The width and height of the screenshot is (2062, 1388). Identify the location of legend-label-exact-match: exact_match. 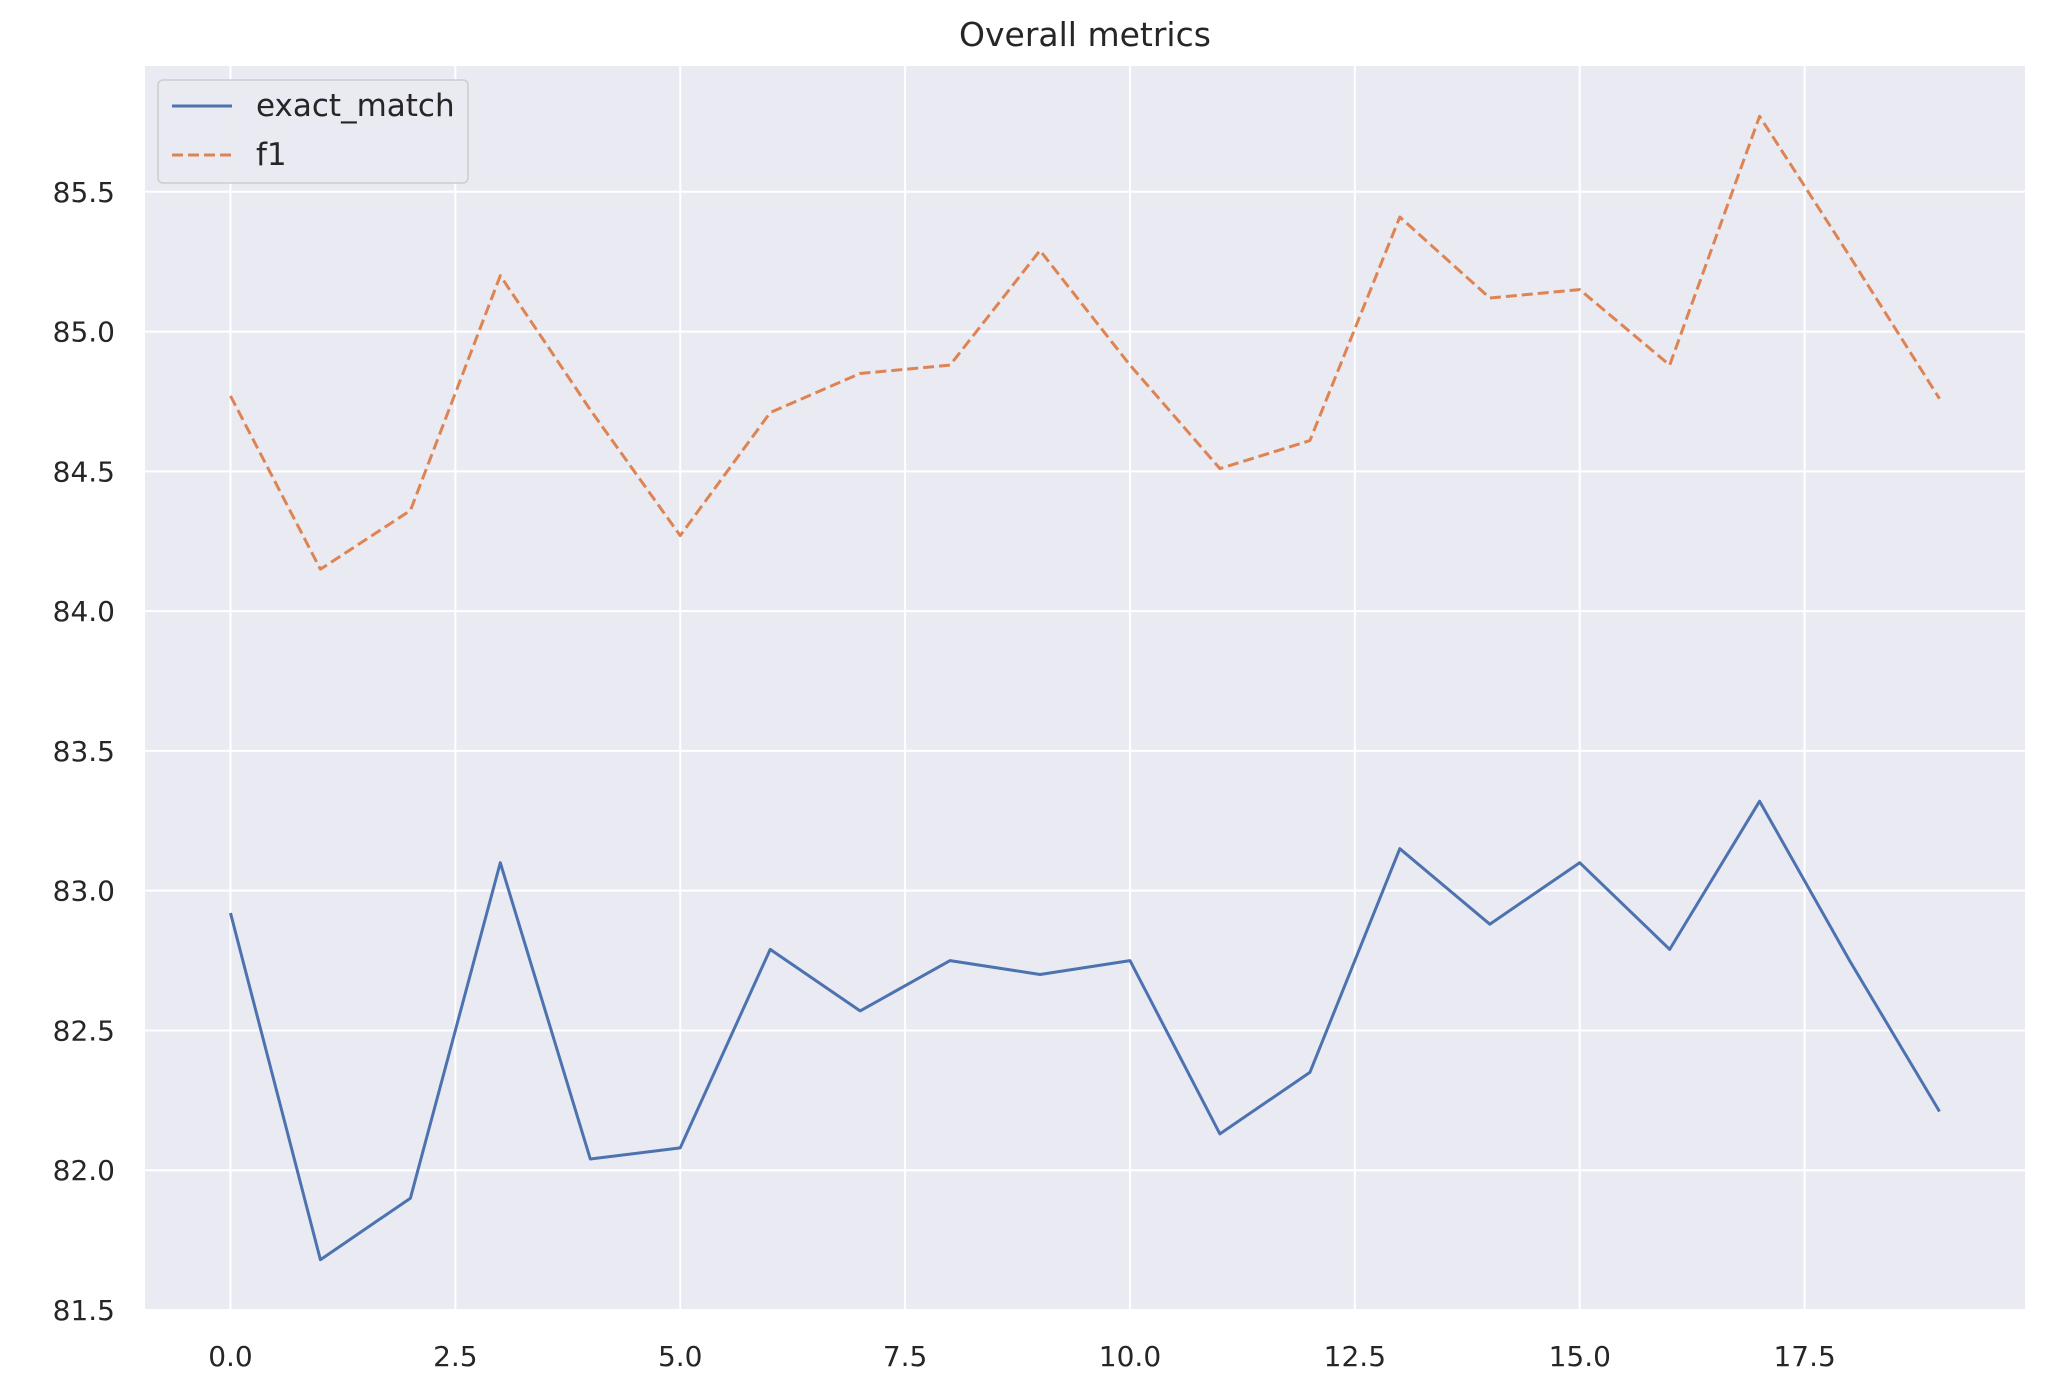
(355, 106).